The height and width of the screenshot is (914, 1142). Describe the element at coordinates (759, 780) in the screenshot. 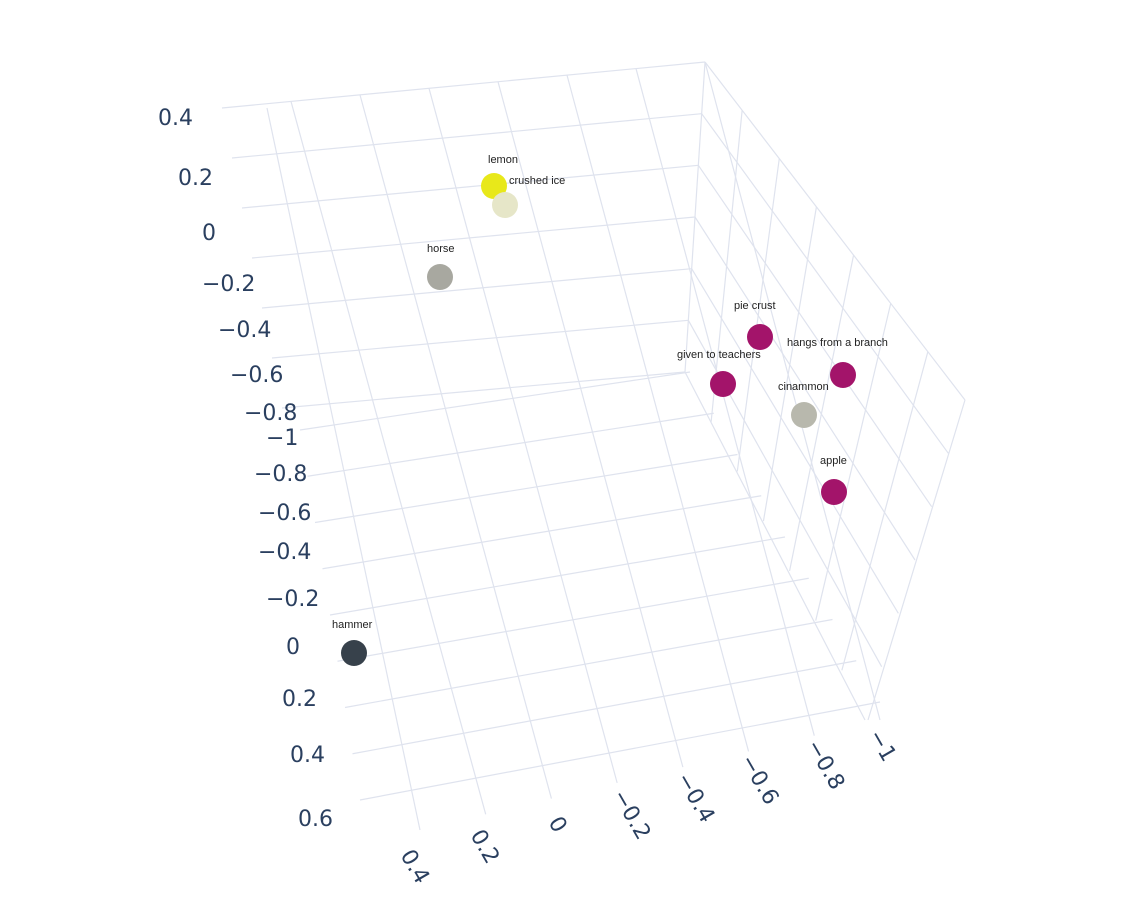

I see `tick-label-bottom: −0.6` at that location.